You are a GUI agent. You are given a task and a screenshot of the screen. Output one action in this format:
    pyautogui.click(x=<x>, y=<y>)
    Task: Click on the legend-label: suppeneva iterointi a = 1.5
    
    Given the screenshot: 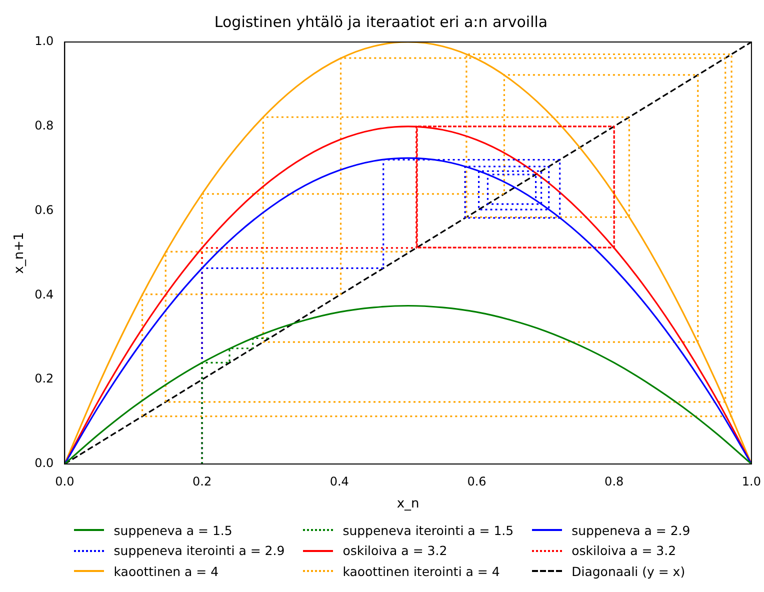 What is the action you would take?
    pyautogui.click(x=428, y=530)
    